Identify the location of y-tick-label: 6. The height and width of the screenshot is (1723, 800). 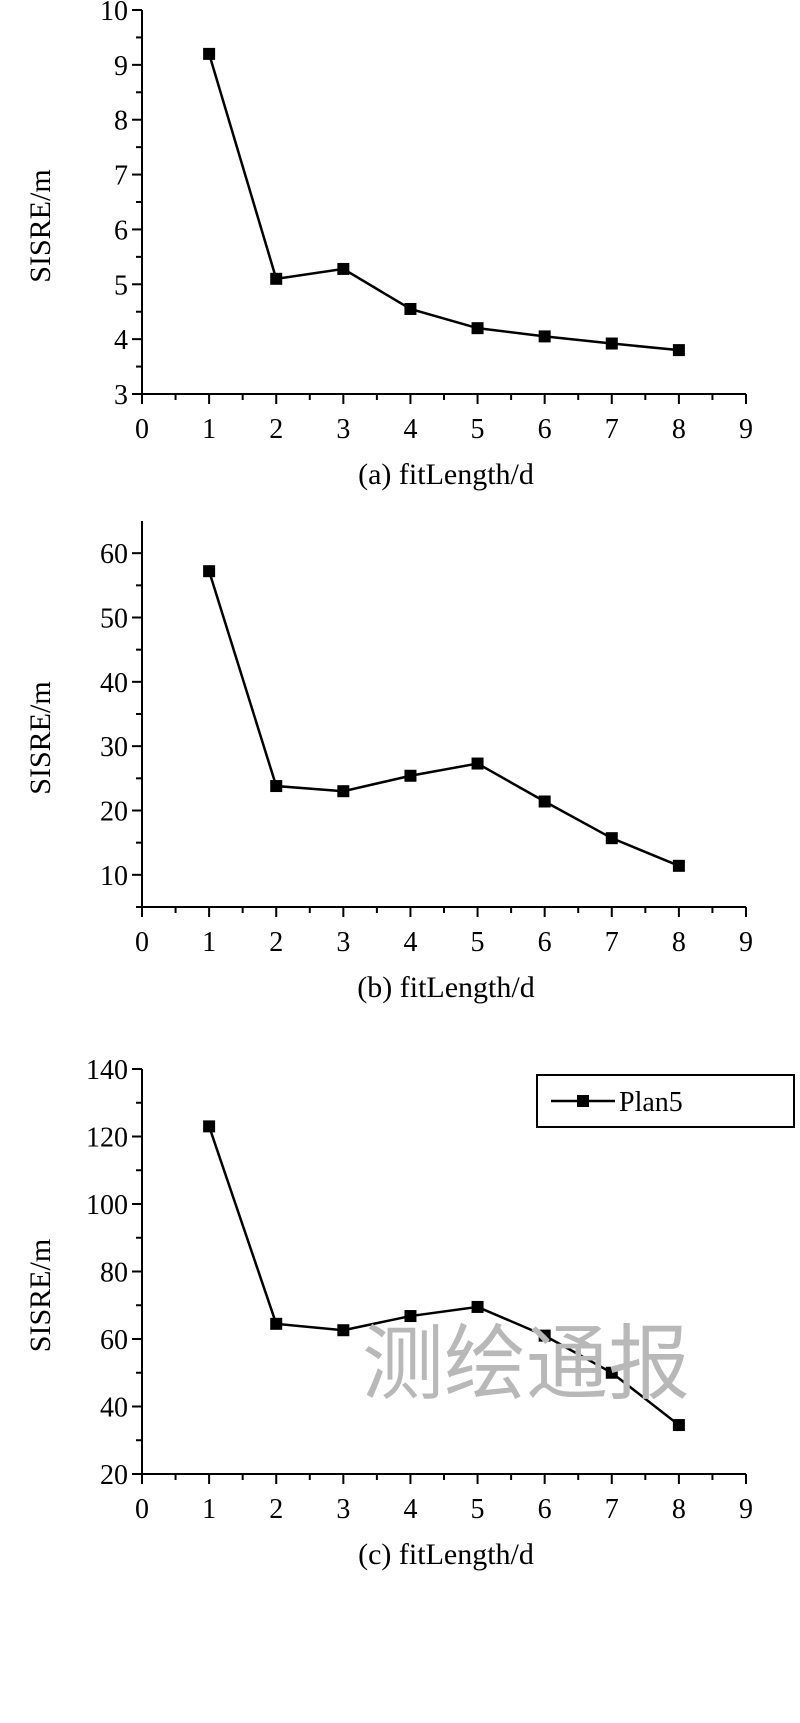
(121, 230).